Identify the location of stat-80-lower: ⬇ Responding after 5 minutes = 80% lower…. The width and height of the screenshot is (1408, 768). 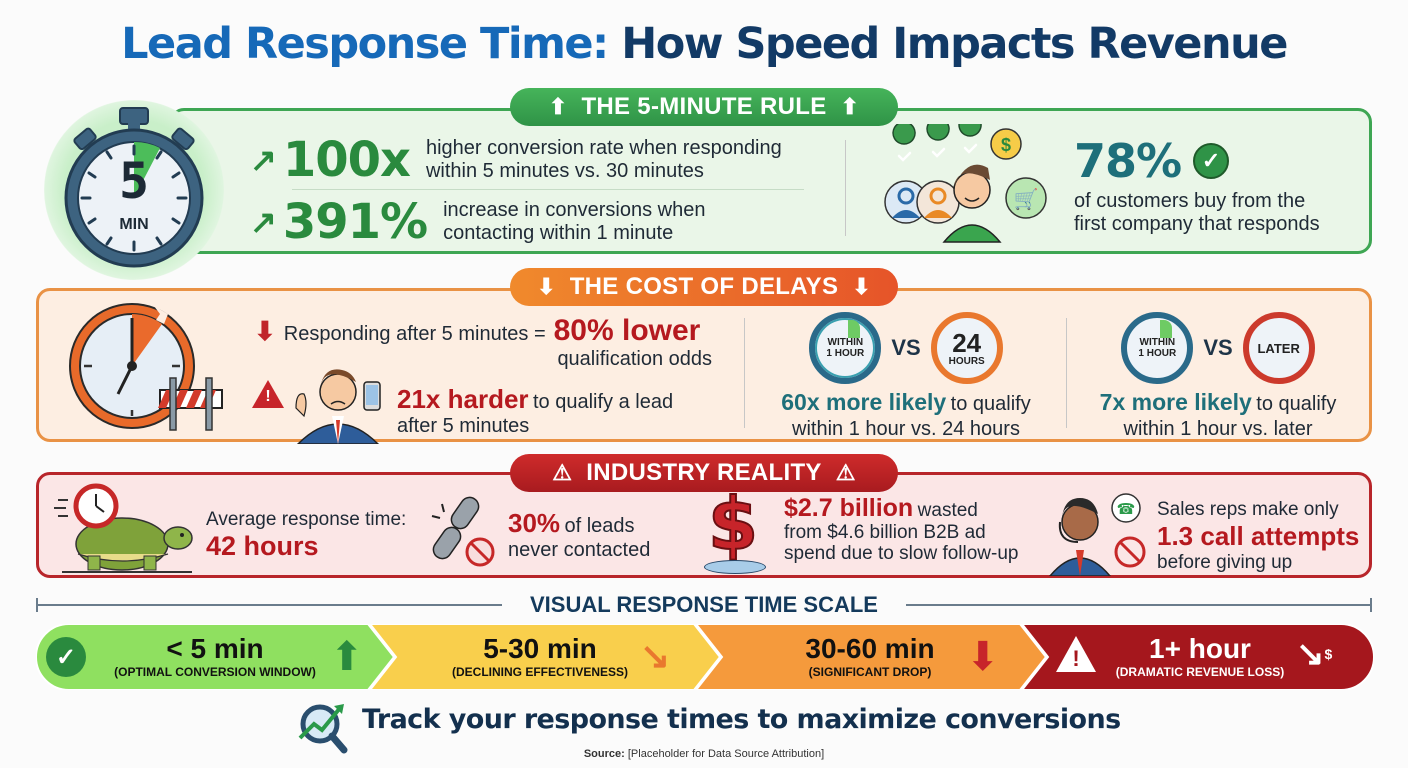
(484, 342).